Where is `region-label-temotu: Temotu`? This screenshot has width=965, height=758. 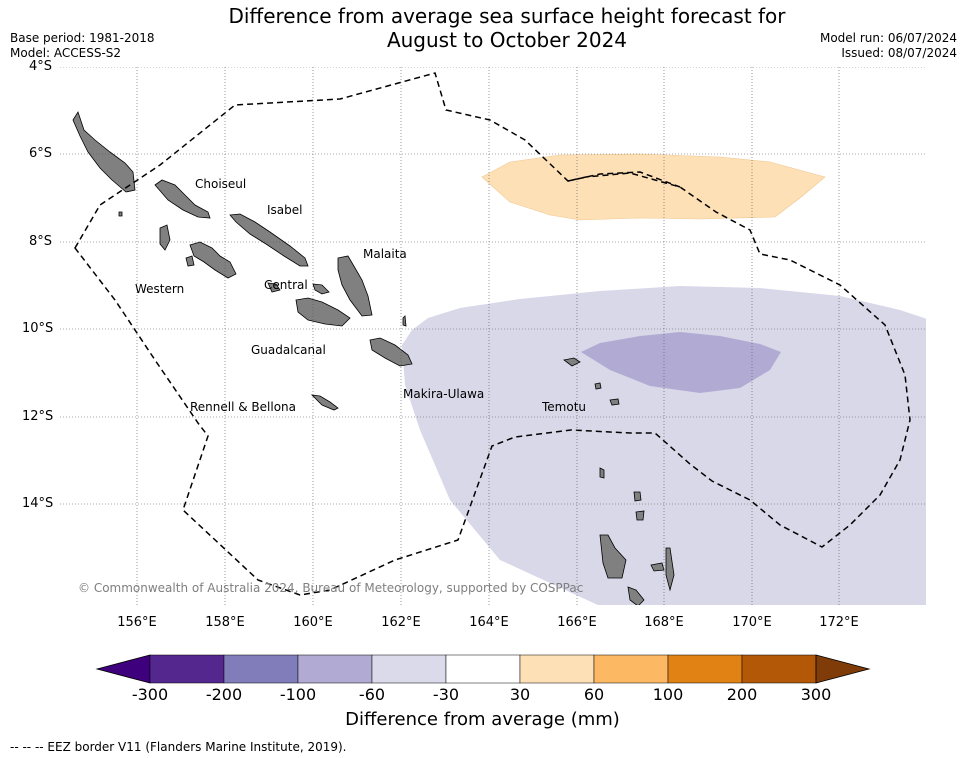 region-label-temotu: Temotu is located at coordinates (564, 407).